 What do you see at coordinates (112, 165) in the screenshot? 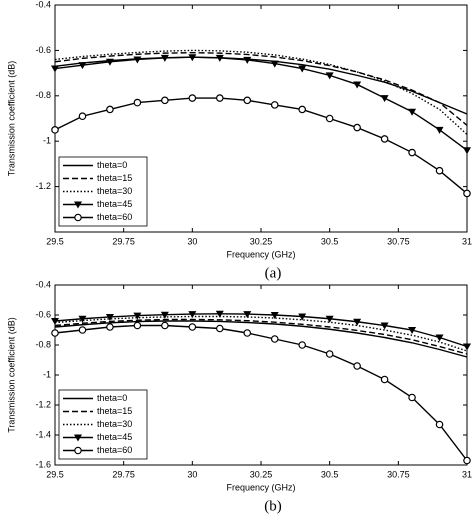
I see `legend-label: theta=0` at bounding box center [112, 165].